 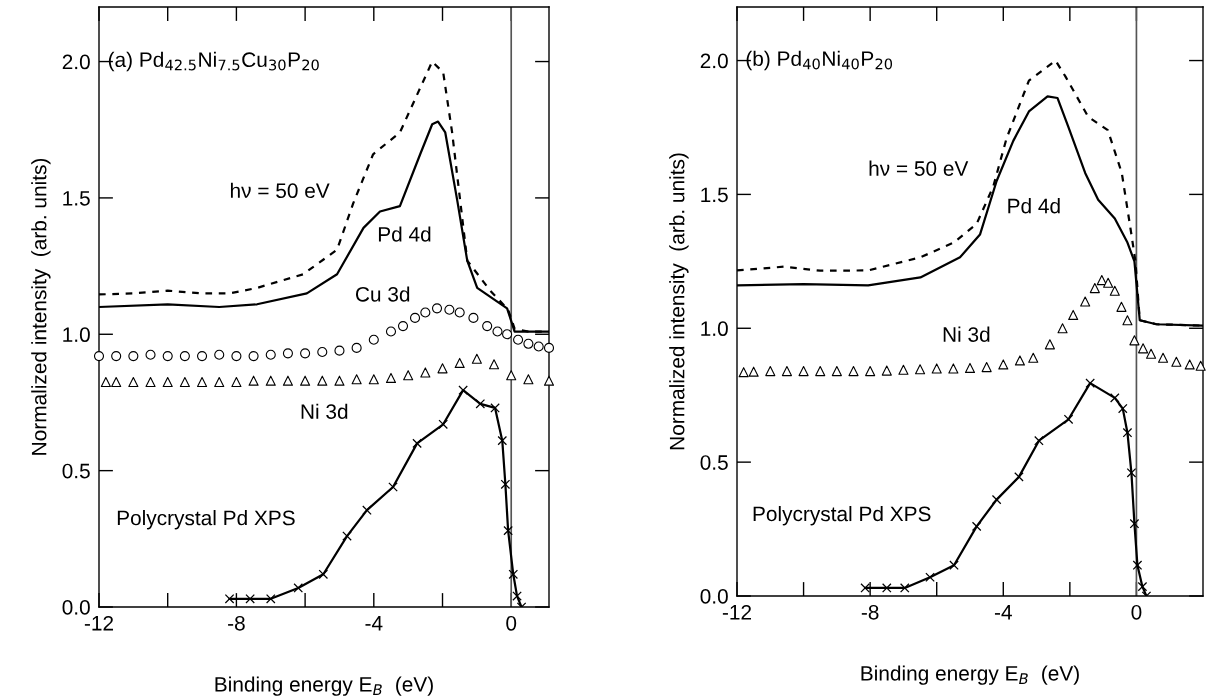 What do you see at coordinates (714, 195) in the screenshot?
I see `y-tick-label: 1.5` at bounding box center [714, 195].